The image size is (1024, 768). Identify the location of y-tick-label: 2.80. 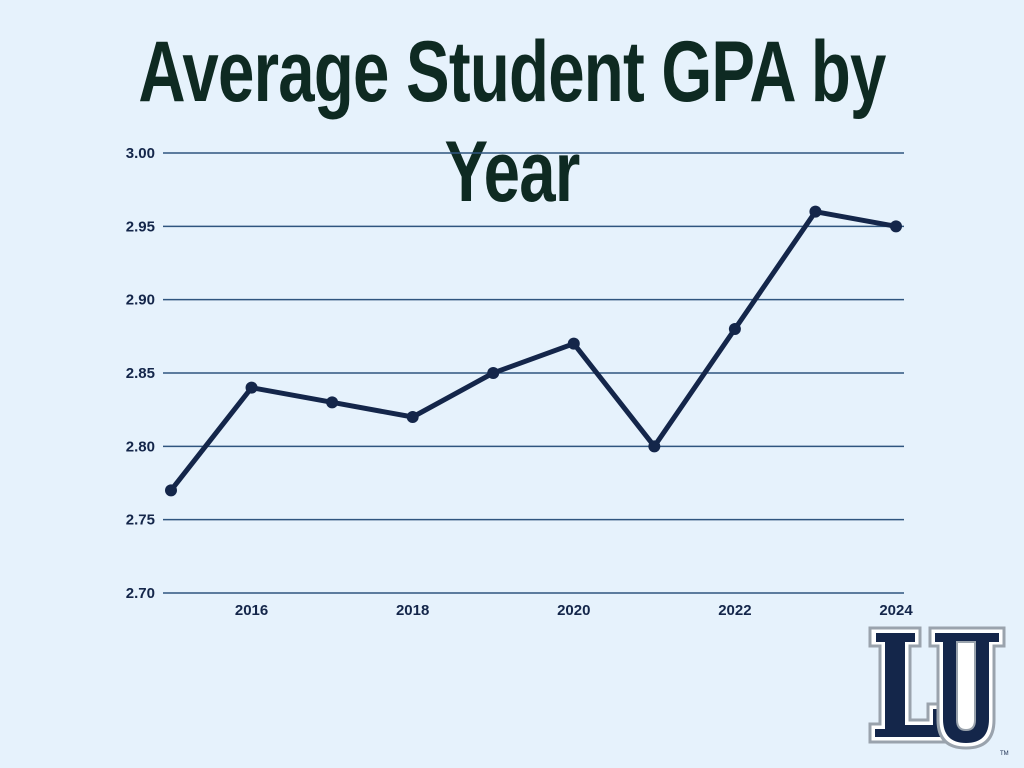
(140, 446).